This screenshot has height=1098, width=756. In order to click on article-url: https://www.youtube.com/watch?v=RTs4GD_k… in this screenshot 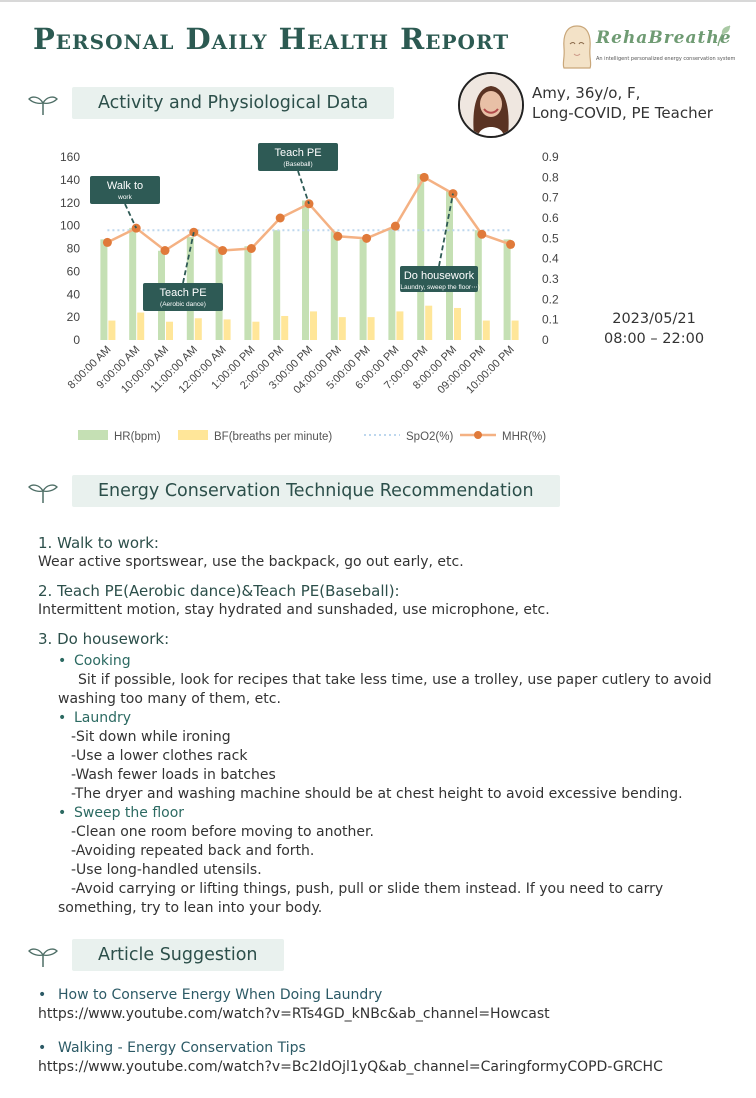, I will do `click(294, 1014)`.